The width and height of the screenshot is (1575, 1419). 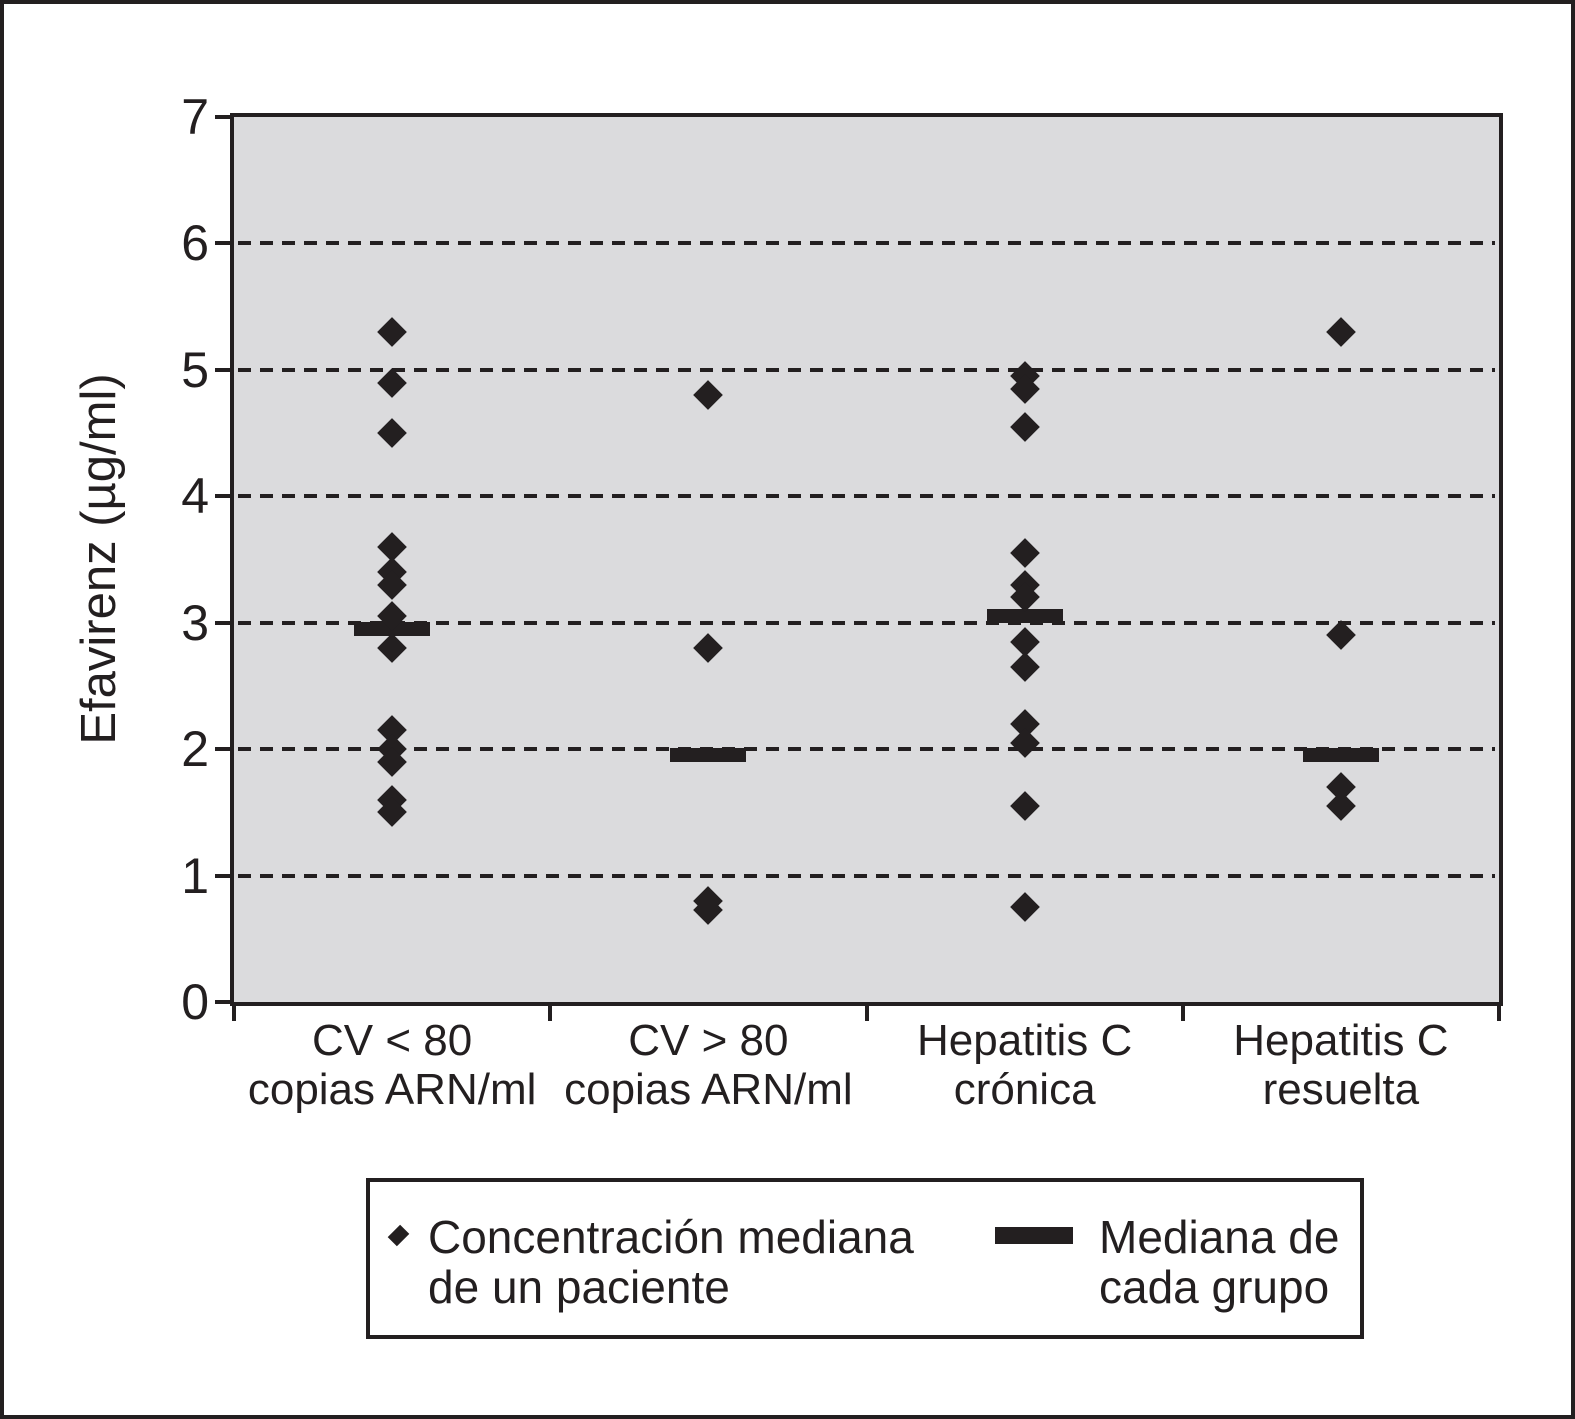 I want to click on legend-median-bar-icon, so click(x=1034, y=1235).